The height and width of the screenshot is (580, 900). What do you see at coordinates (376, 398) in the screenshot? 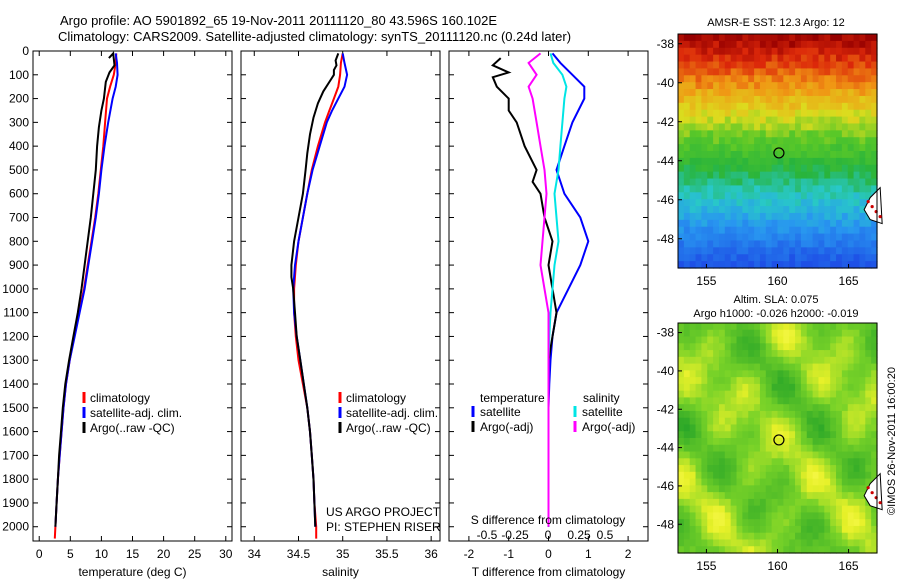
I see `salinity-legend-label: climatology` at bounding box center [376, 398].